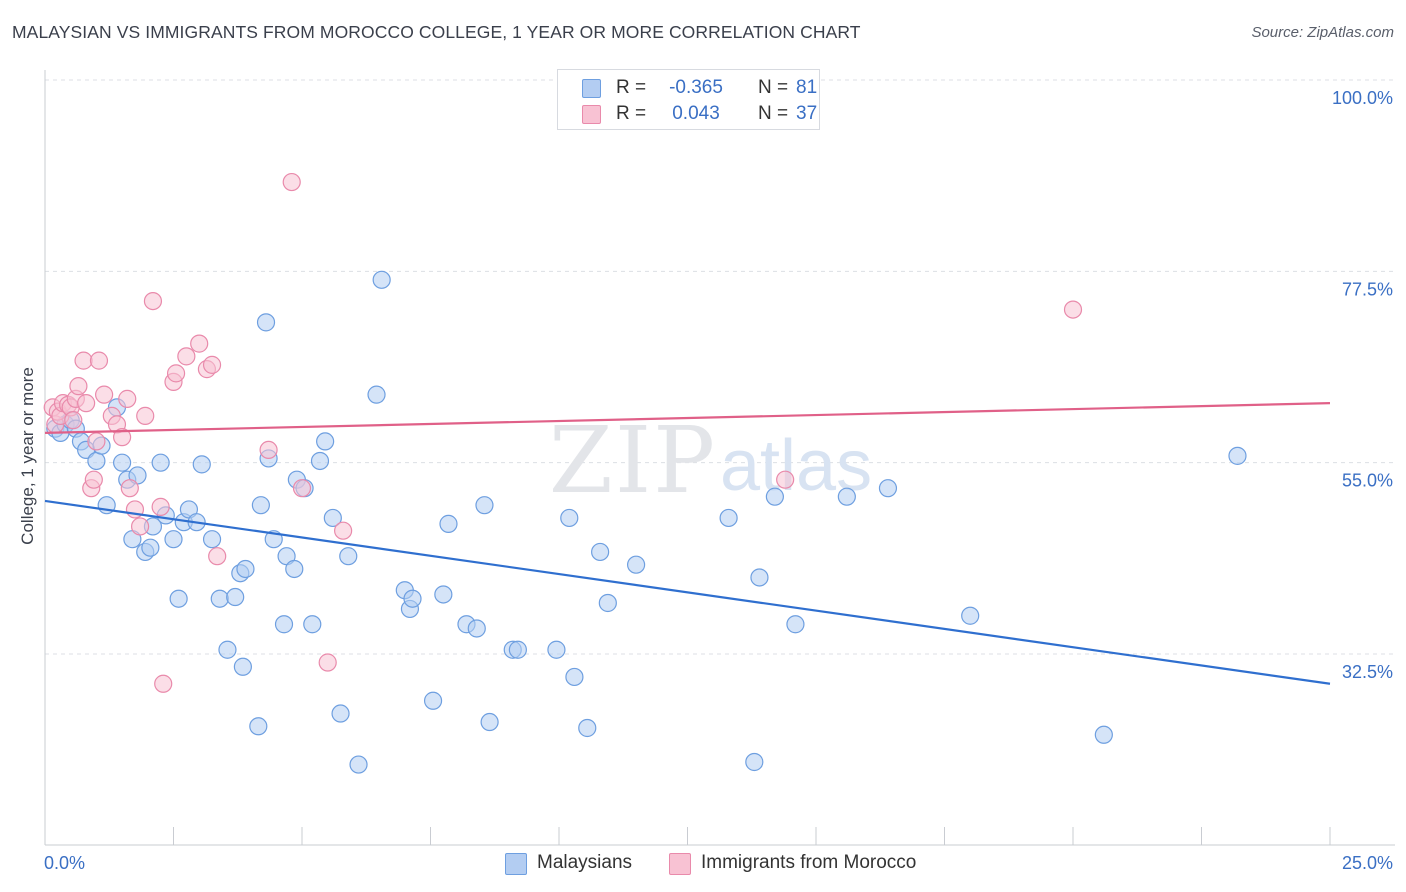  I want to click on legend-n-label: N =, so click(773, 87).